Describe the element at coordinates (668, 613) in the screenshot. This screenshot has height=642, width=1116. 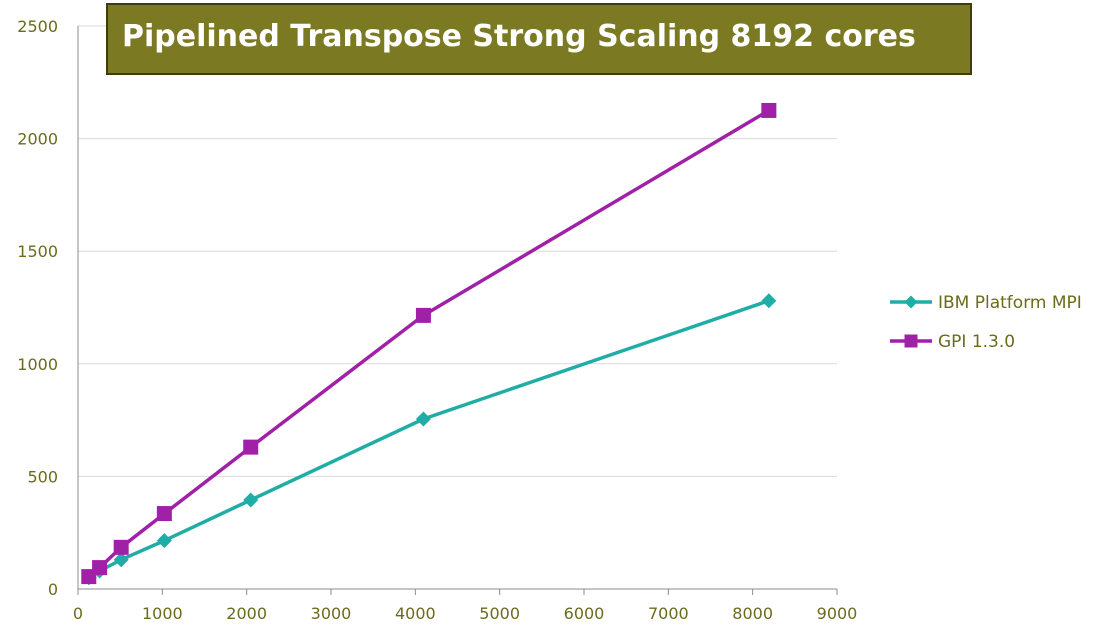
I see `x-tick-label: 7000` at that location.